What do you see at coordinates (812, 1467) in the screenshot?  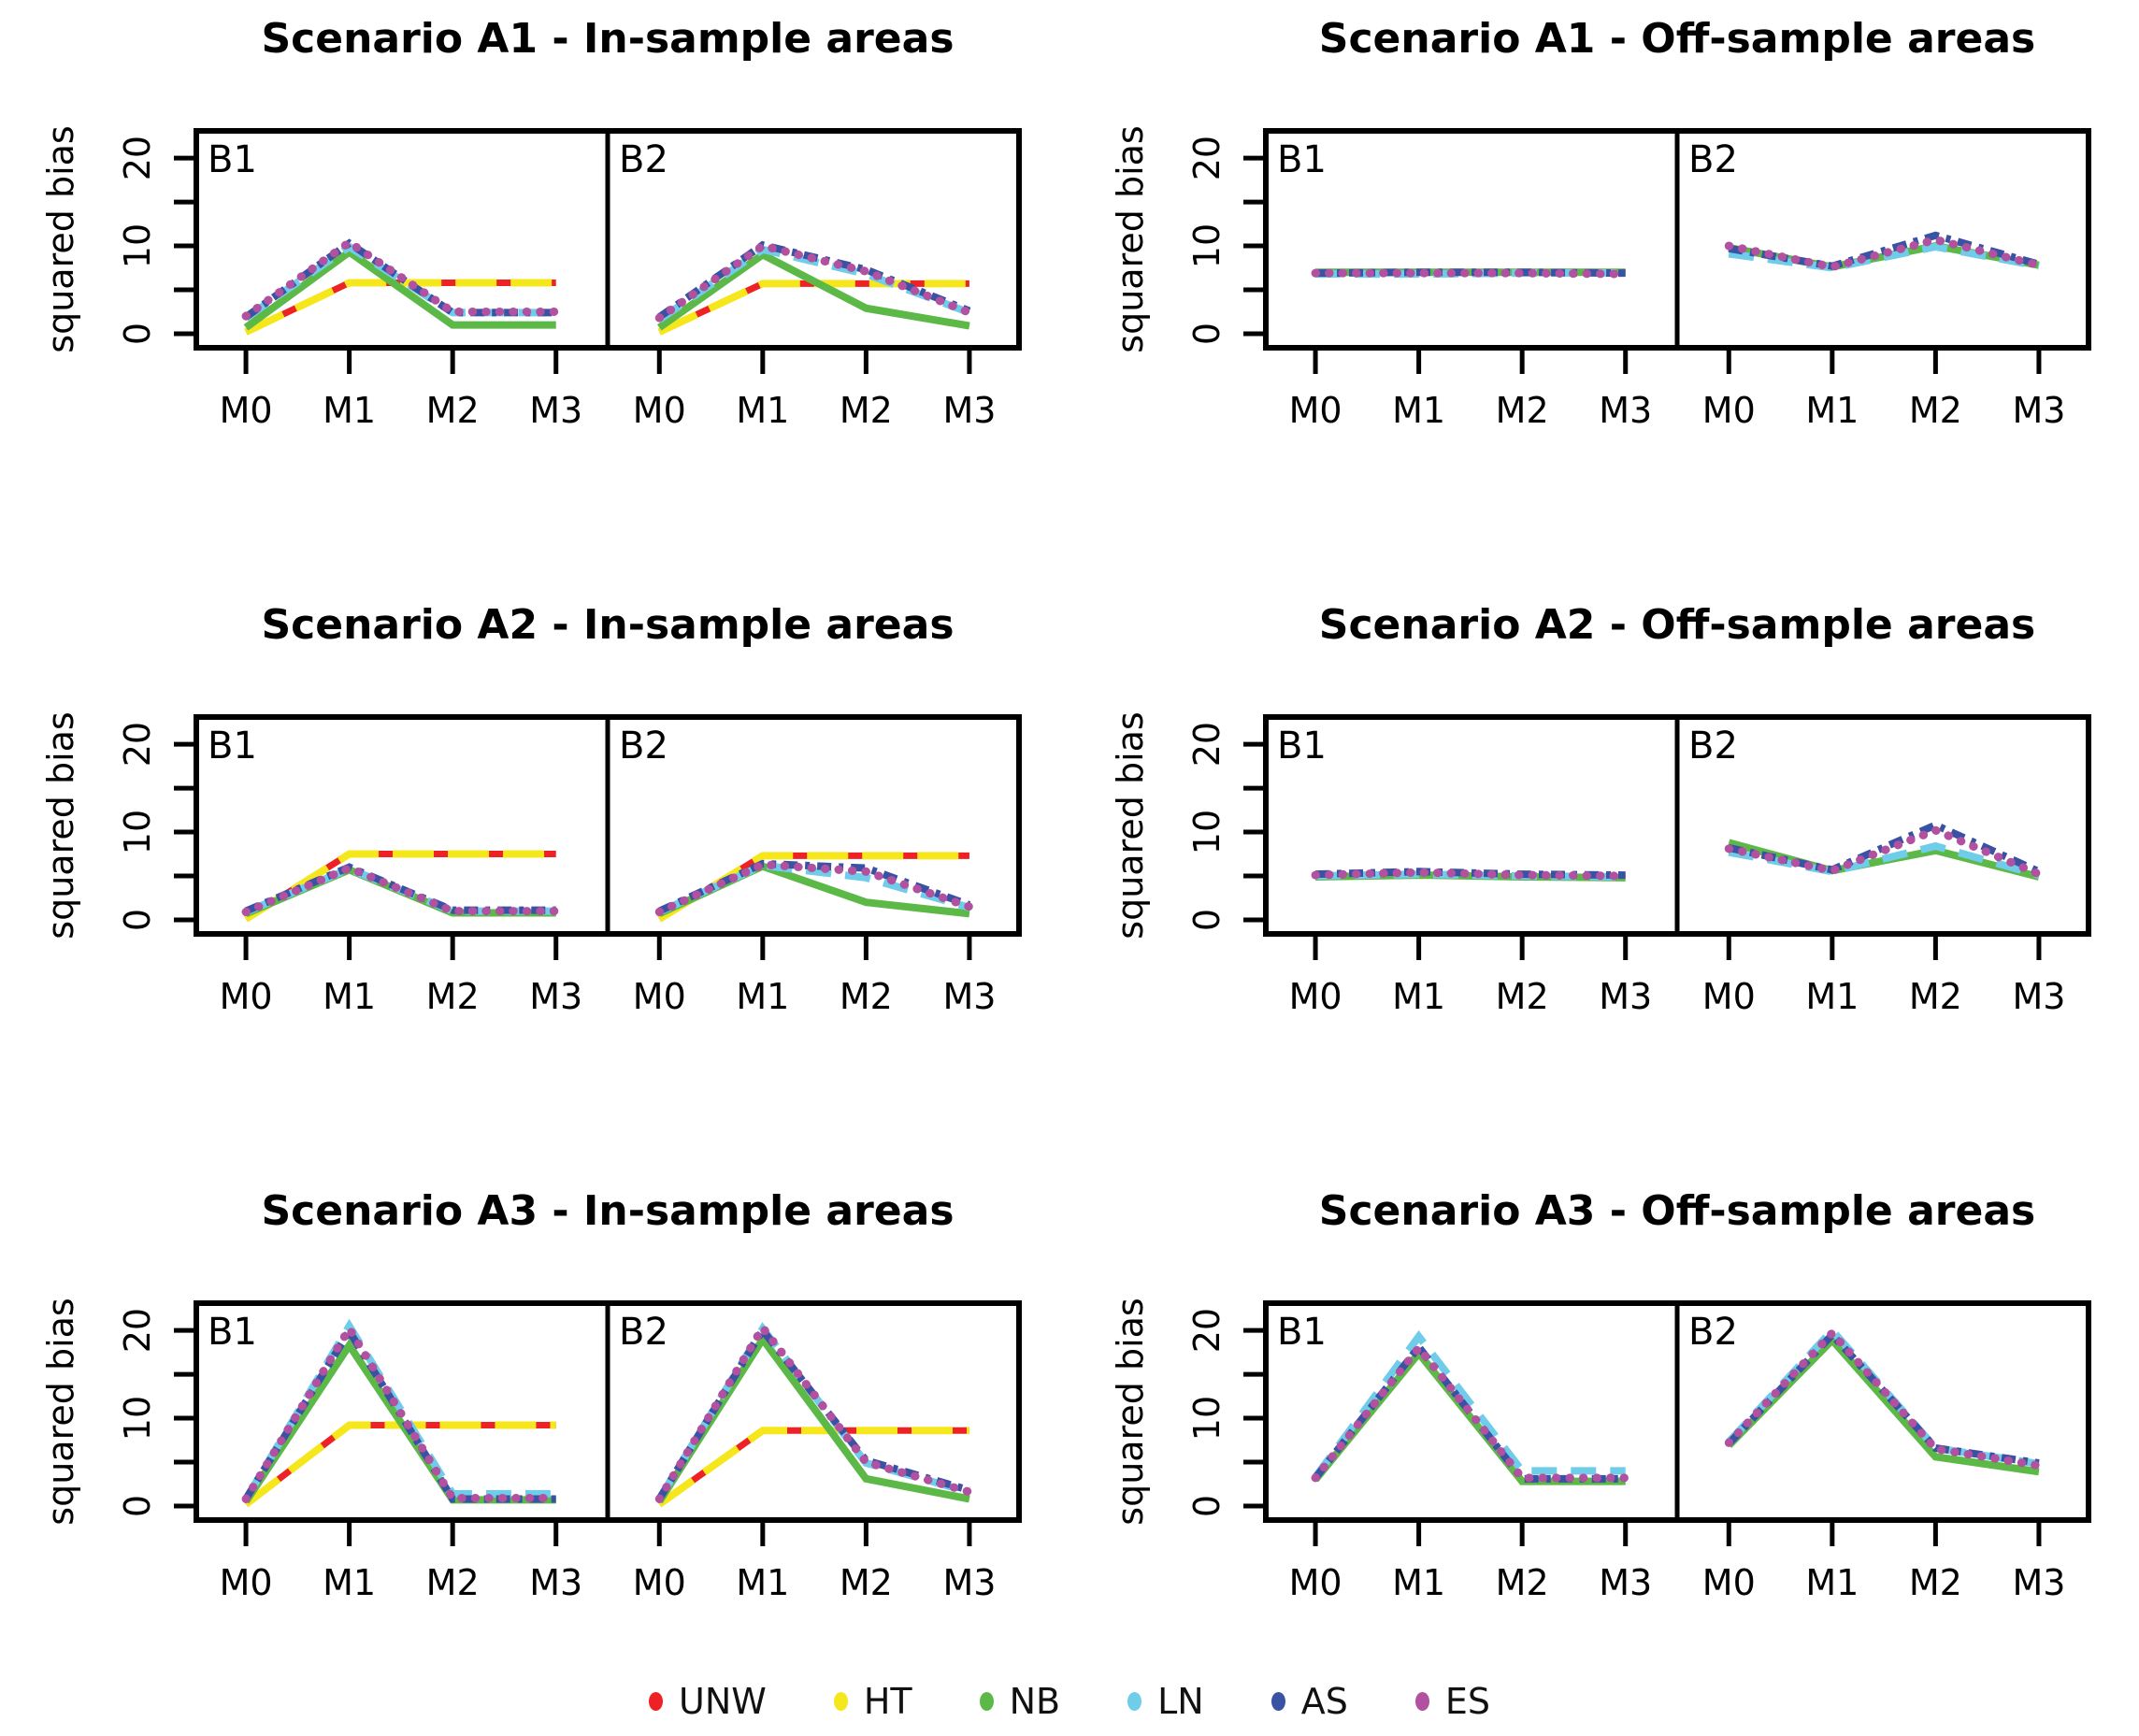 I see `series-line-ht-b2` at bounding box center [812, 1467].